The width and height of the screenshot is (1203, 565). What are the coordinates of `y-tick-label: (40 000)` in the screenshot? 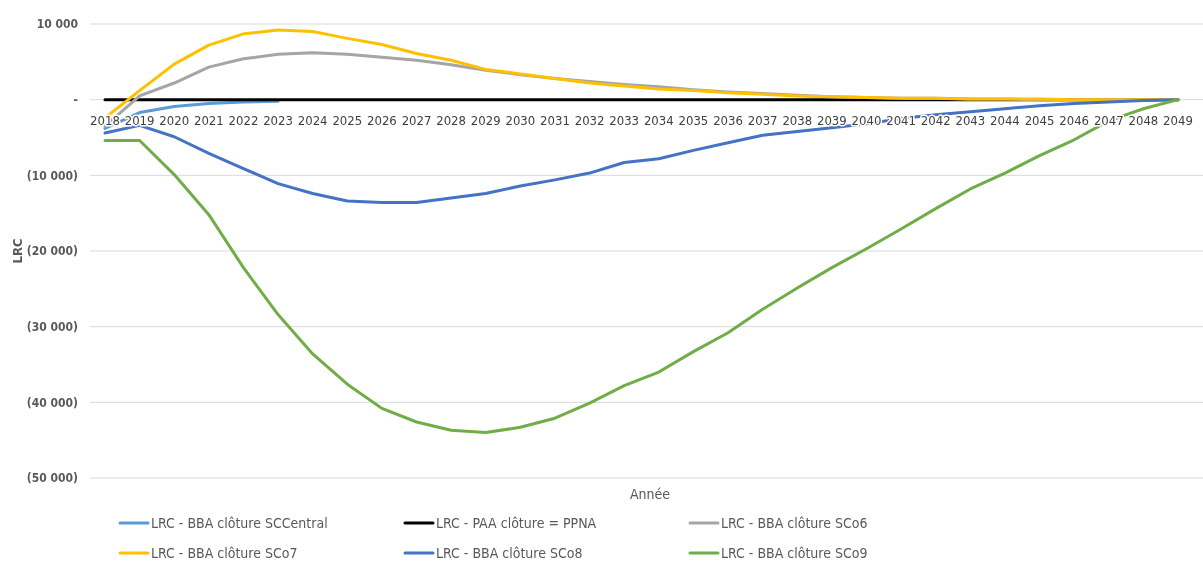 It's located at (52, 402).